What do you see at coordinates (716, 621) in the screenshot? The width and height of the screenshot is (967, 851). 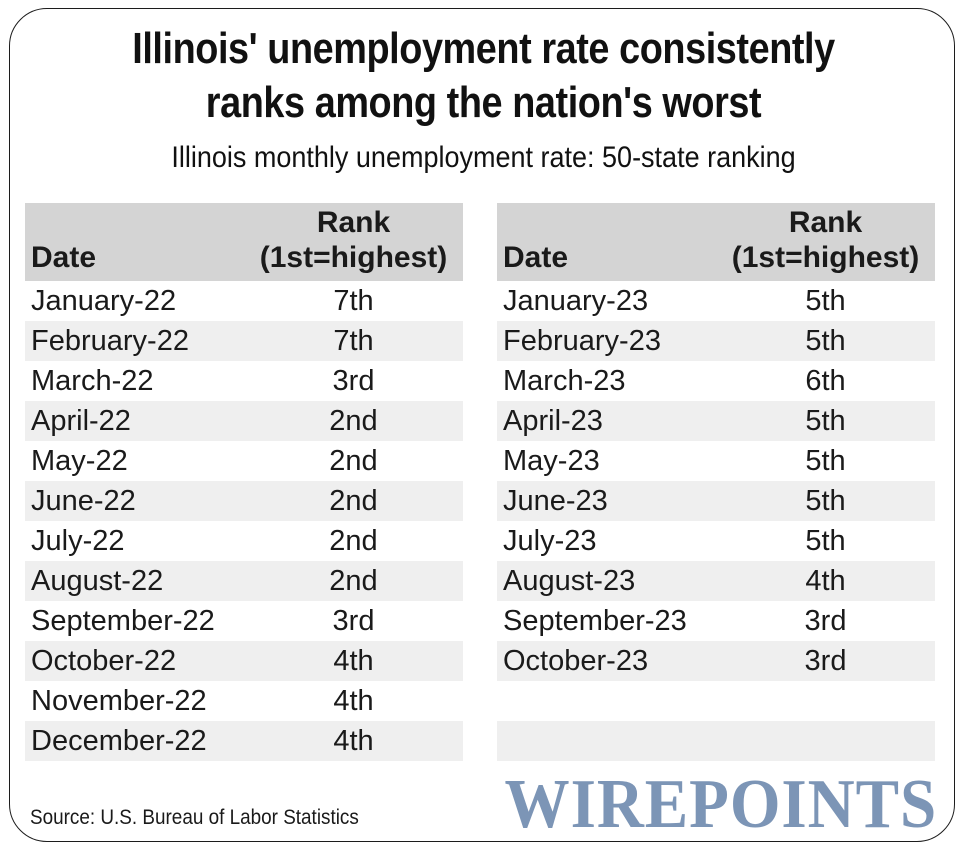 I see `table-row: September-23 3rd` at bounding box center [716, 621].